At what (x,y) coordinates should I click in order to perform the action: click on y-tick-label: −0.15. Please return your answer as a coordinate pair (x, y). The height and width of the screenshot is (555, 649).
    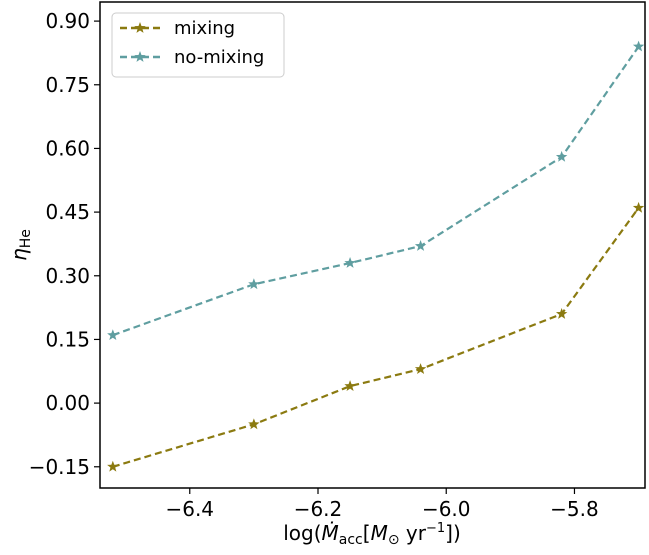
    Looking at the image, I should click on (59, 467).